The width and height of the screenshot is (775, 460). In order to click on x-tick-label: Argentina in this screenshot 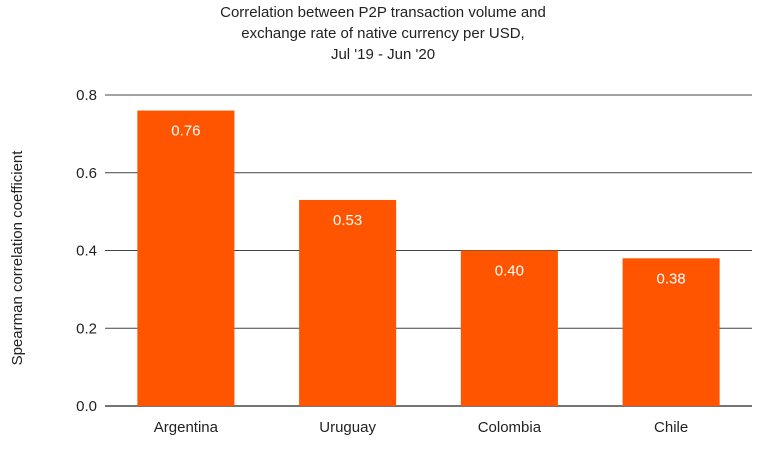, I will do `click(186, 427)`.